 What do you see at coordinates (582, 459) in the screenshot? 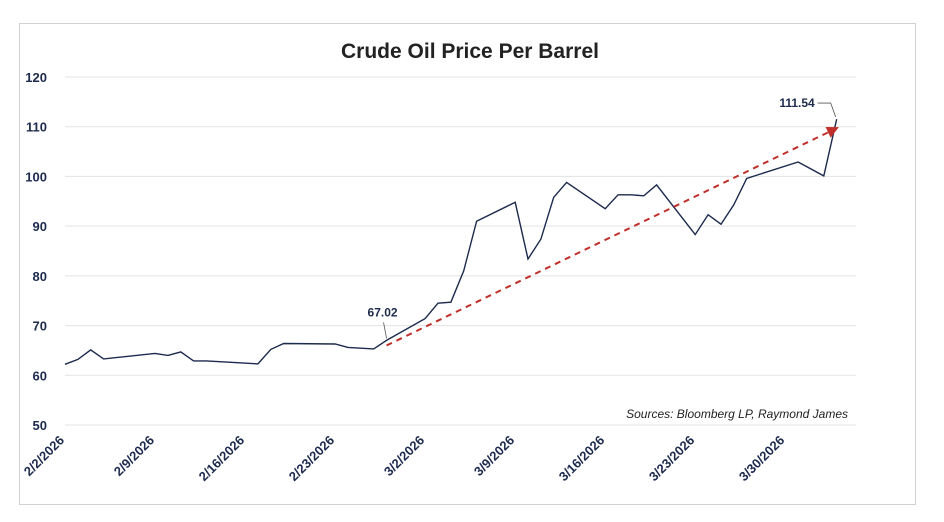
I see `x-tick-label: 3/16/2026` at bounding box center [582, 459].